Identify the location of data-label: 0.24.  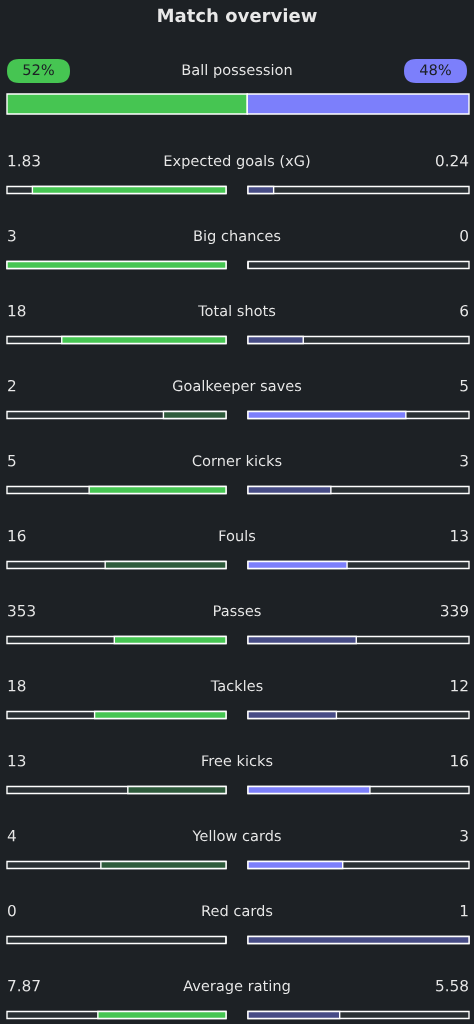
(452, 160).